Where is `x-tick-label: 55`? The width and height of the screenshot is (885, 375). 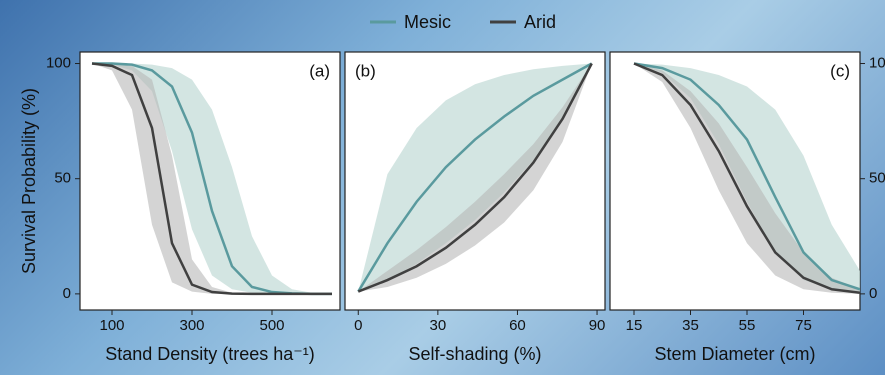
x-tick-label: 55 is located at coordinates (747, 325).